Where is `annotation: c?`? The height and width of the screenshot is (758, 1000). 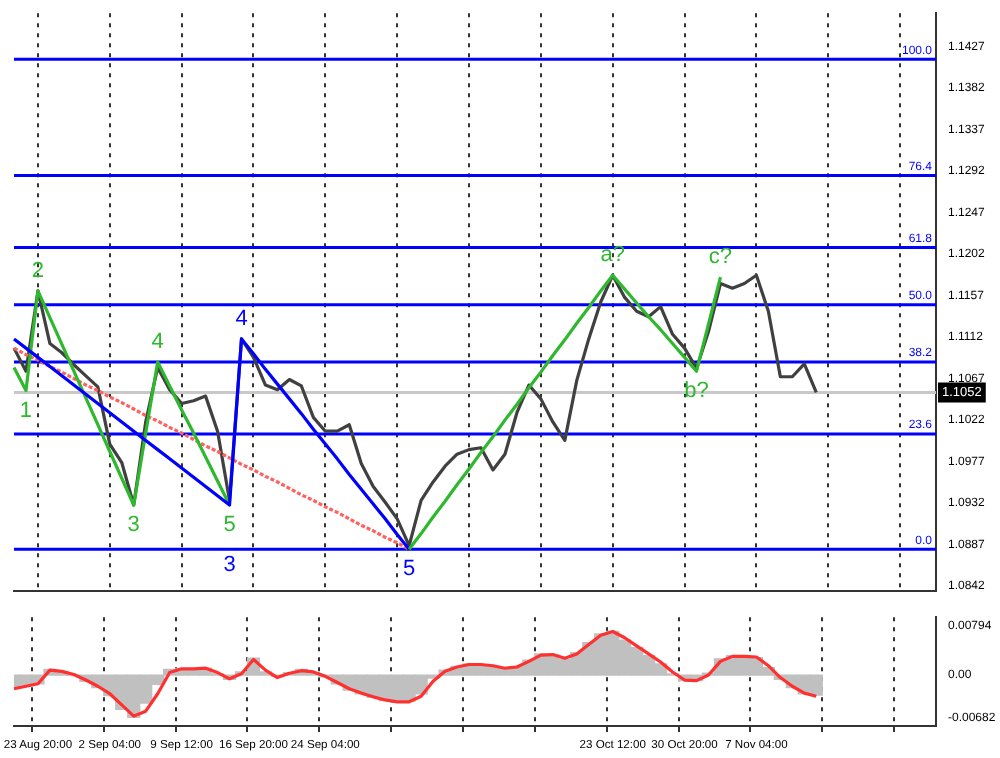 annotation: c? is located at coordinates (720, 257).